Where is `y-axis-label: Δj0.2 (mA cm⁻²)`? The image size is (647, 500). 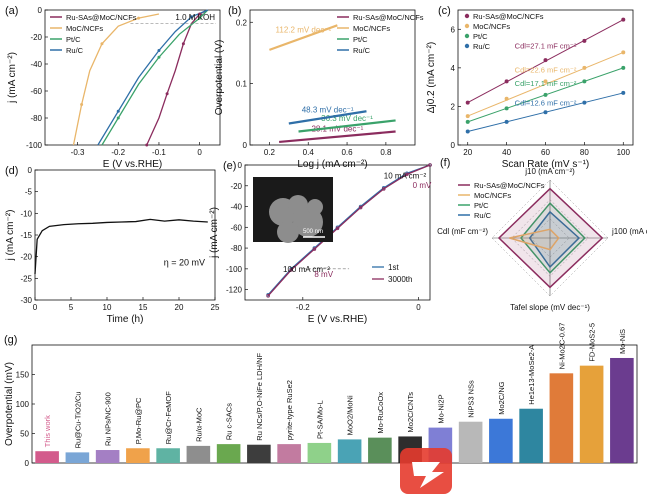 y-axis-label: Δj0.2 (mA cm⁻²) is located at coordinates (431, 77).